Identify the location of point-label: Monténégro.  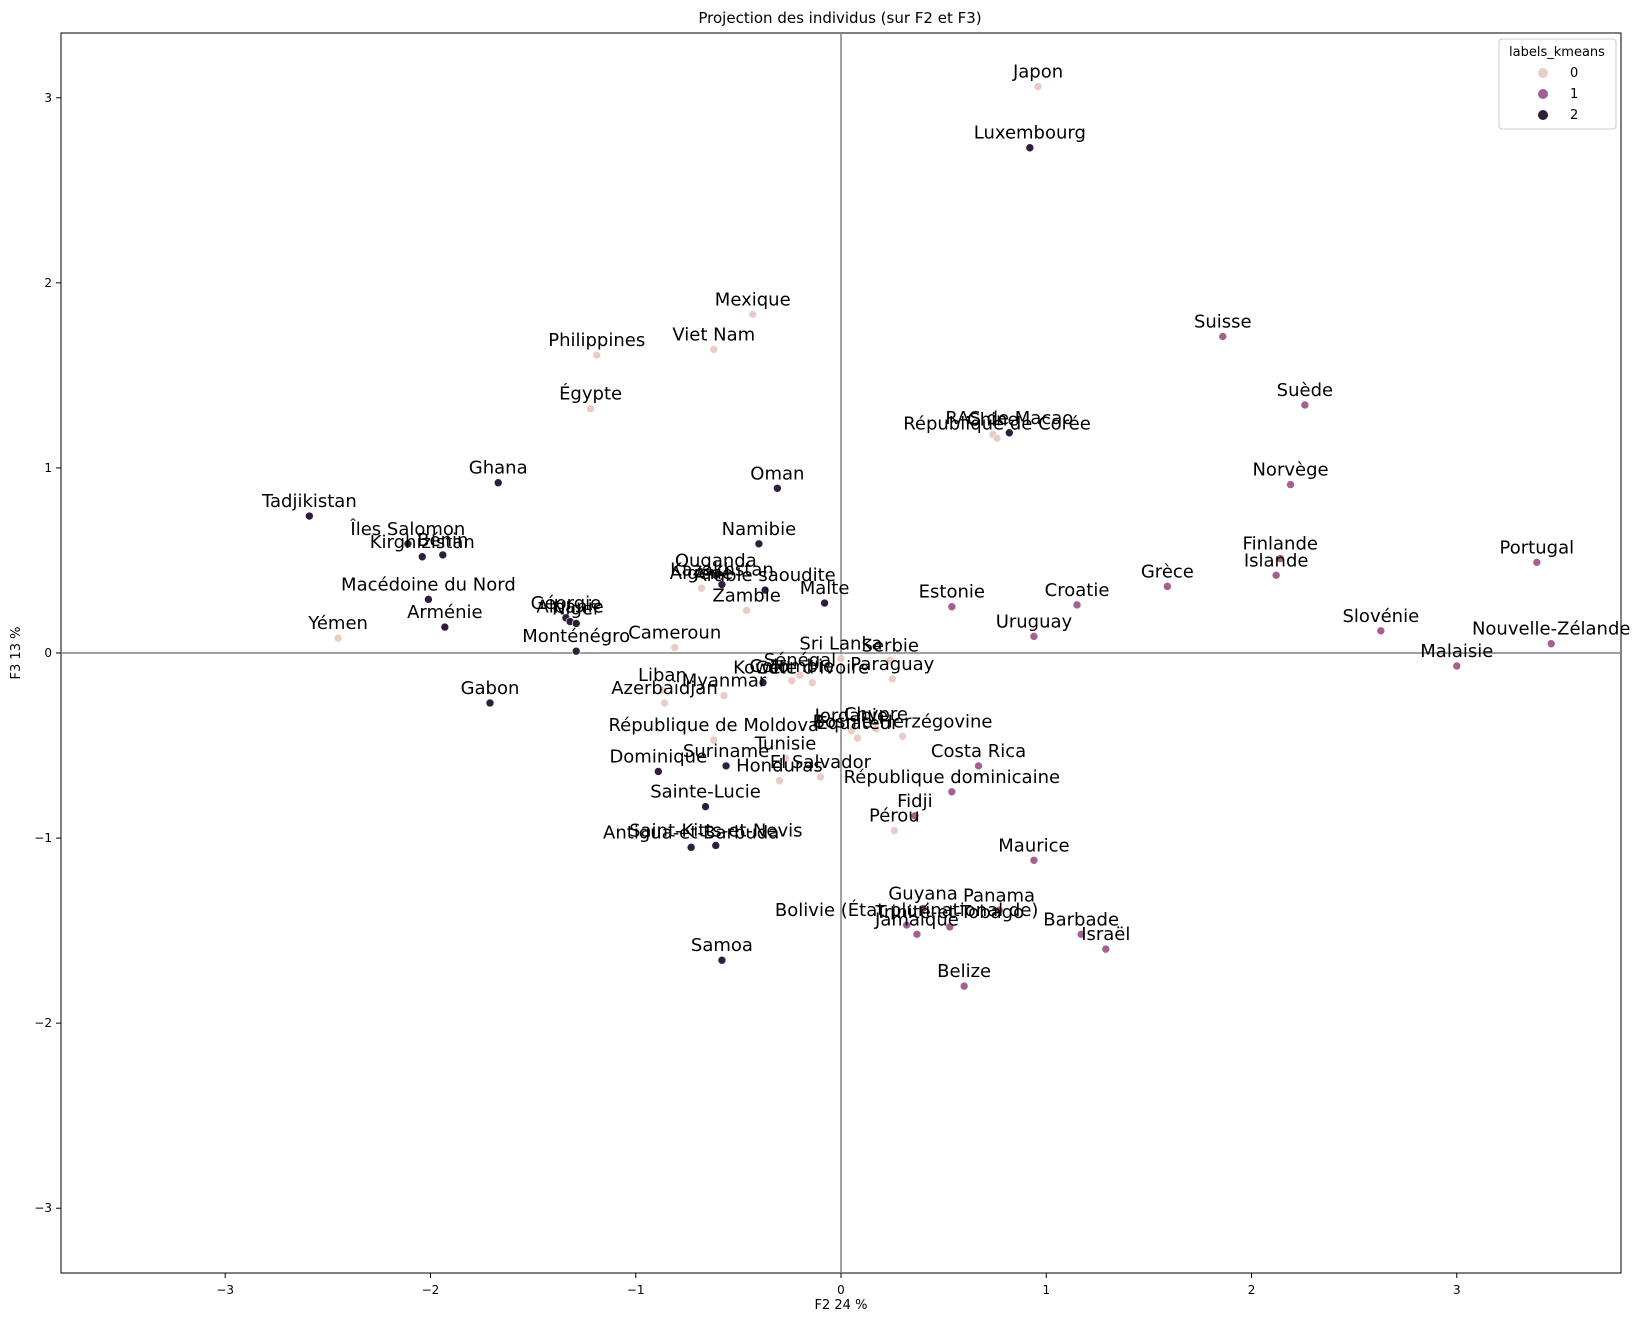
(576, 636).